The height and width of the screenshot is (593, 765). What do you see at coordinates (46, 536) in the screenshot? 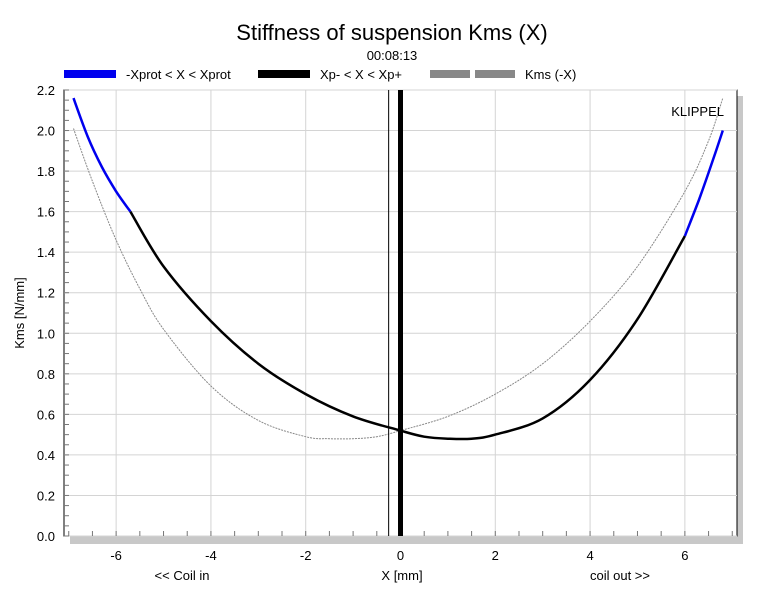
I see `y-tick-label: 0.0` at bounding box center [46, 536].